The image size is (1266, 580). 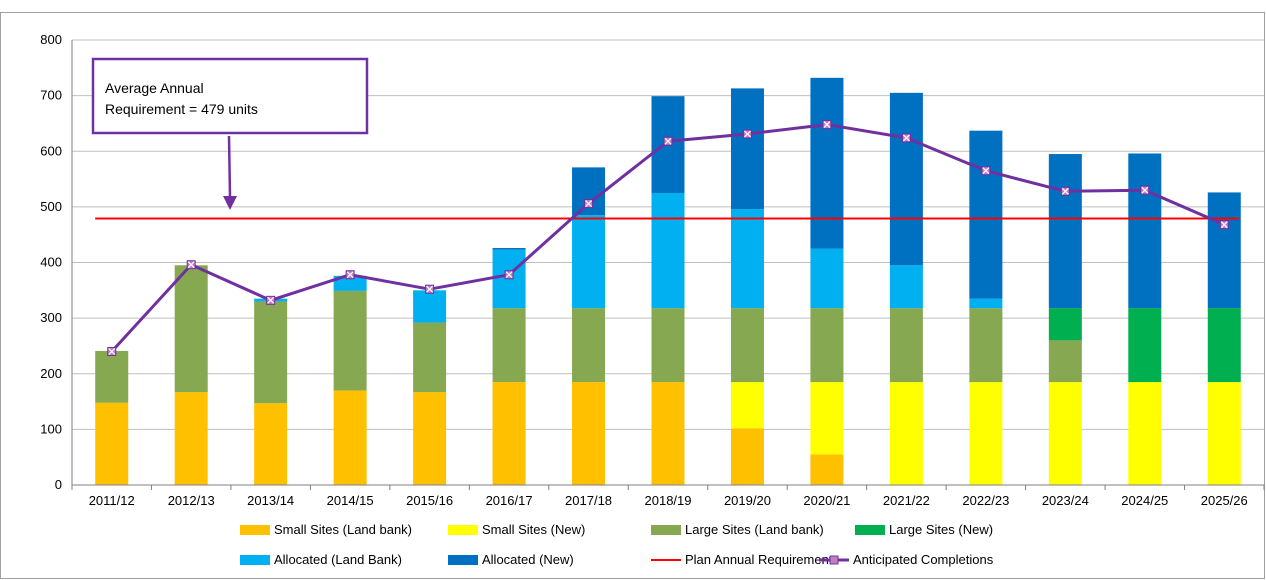 I want to click on x-tick-label: 2019/20, so click(x=747, y=500).